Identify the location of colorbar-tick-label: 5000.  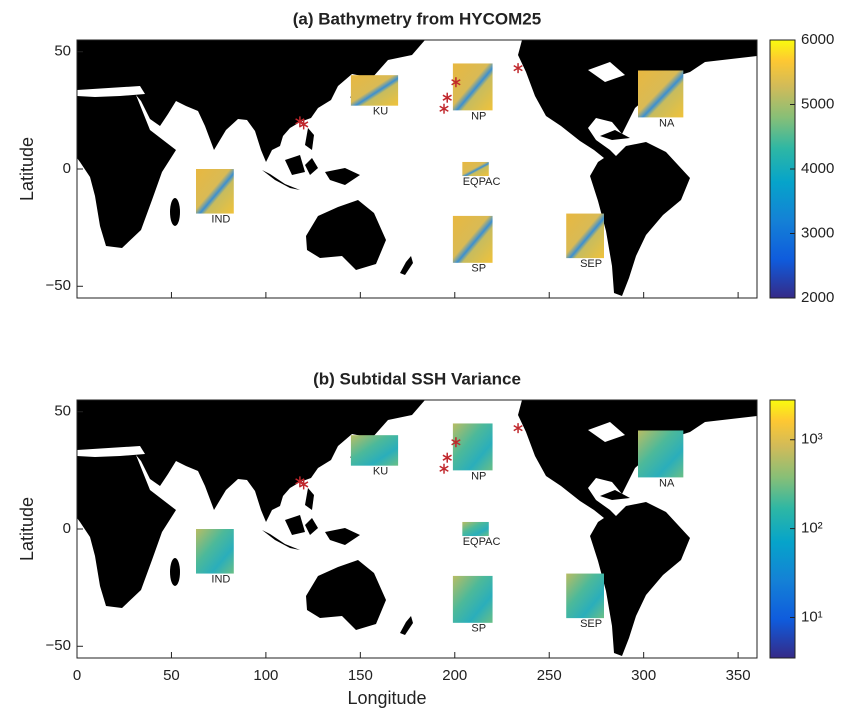
(817, 103).